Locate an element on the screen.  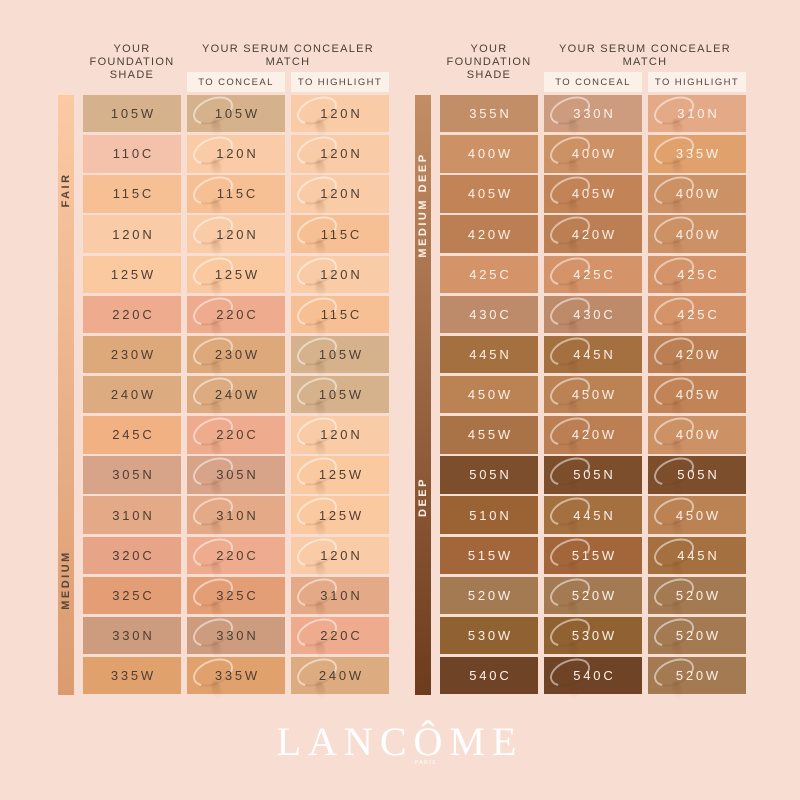
table-row: 420W 420W 400W is located at coordinates (593, 234).